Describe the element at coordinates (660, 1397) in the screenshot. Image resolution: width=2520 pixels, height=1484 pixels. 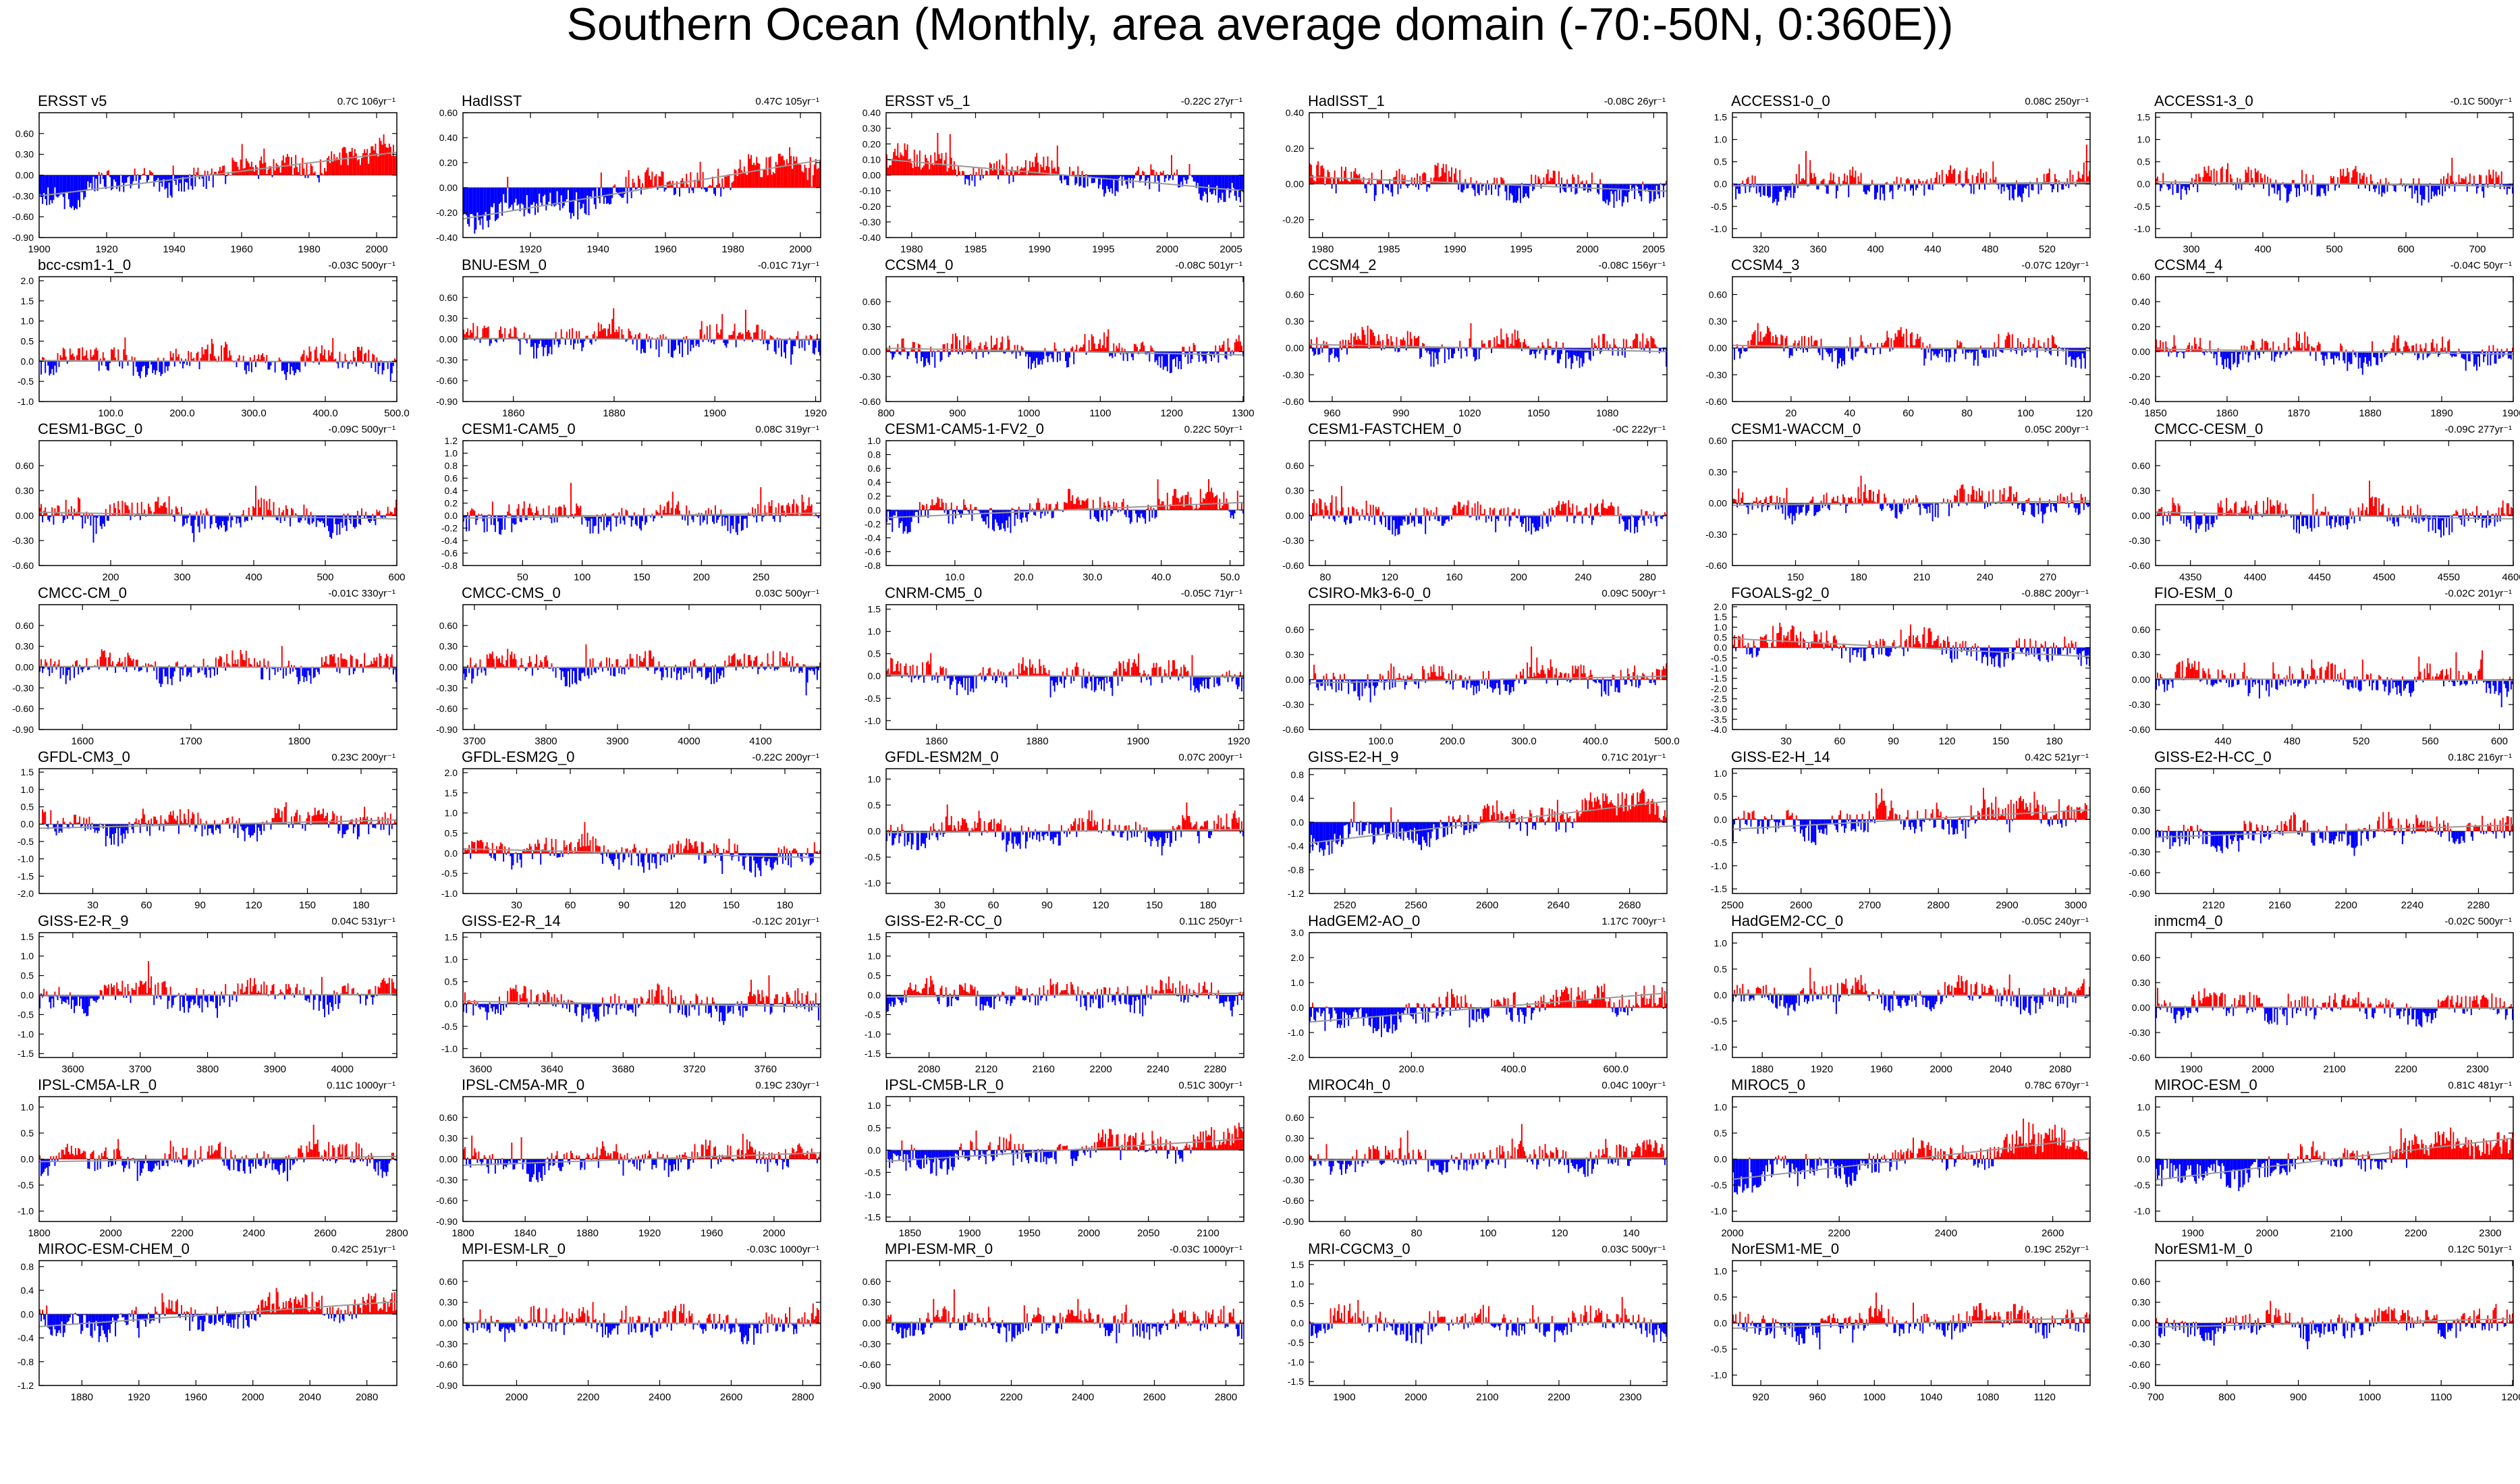
I see `x-tick-label: 2400` at that location.